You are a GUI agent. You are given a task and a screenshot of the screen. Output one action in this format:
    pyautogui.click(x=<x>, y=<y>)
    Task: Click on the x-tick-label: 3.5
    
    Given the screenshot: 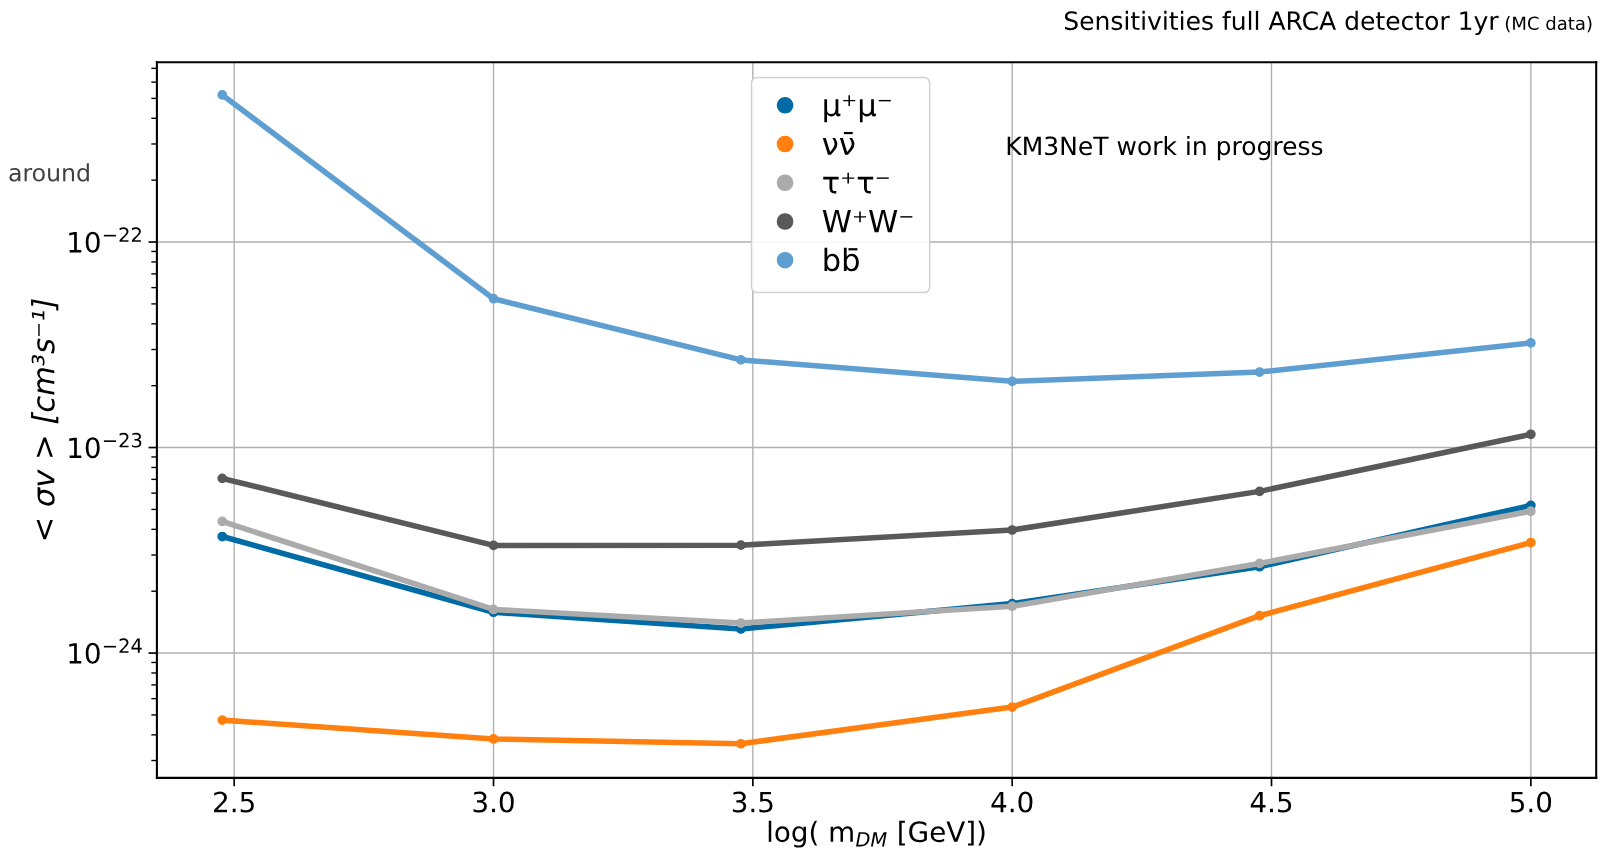 What is the action you would take?
    pyautogui.click(x=752, y=802)
    